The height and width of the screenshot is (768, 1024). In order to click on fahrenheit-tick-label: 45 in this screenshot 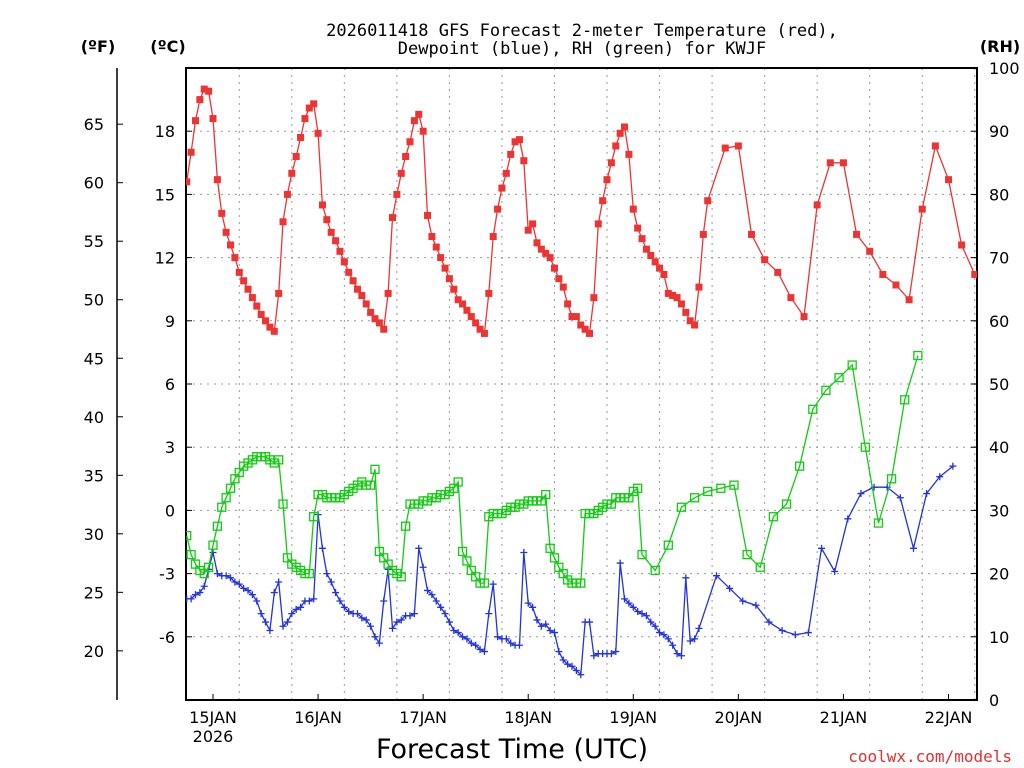, I will do `click(94, 358)`.